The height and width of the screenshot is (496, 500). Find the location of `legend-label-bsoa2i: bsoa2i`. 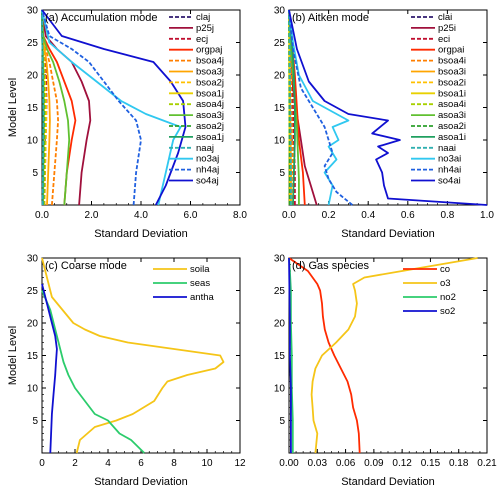

legend-label-bsoa2i: bsoa2i is located at coordinates (452, 82).